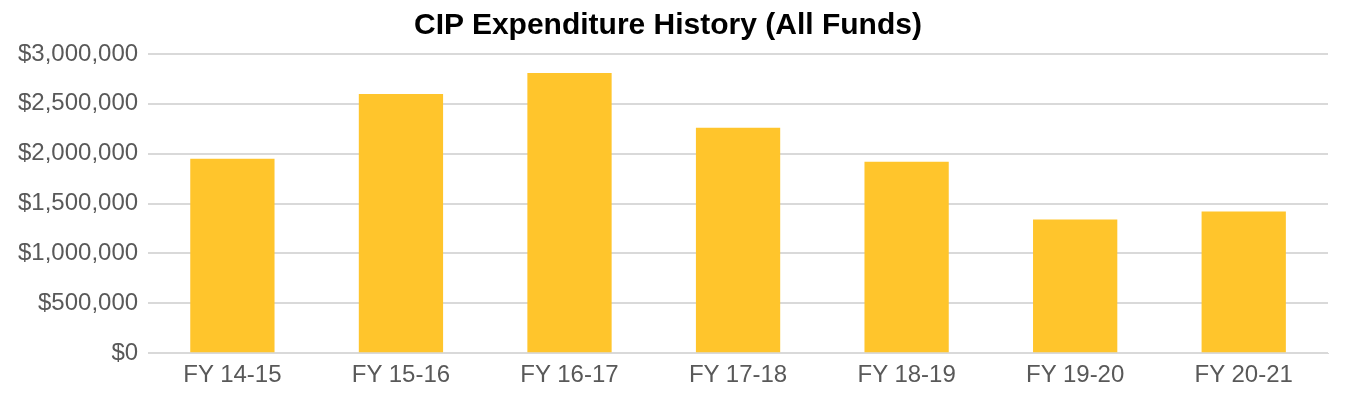  What do you see at coordinates (906, 374) in the screenshot?
I see `x-tick-label: FY 18-19` at bounding box center [906, 374].